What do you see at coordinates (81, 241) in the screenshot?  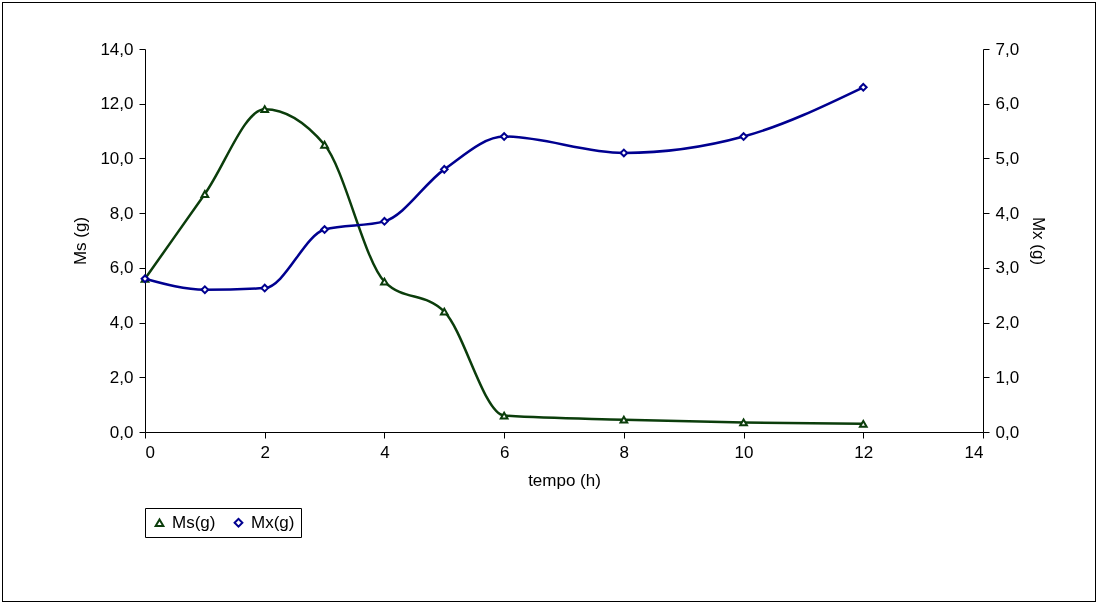 I see `y-axis-title: Ms (g)` at bounding box center [81, 241].